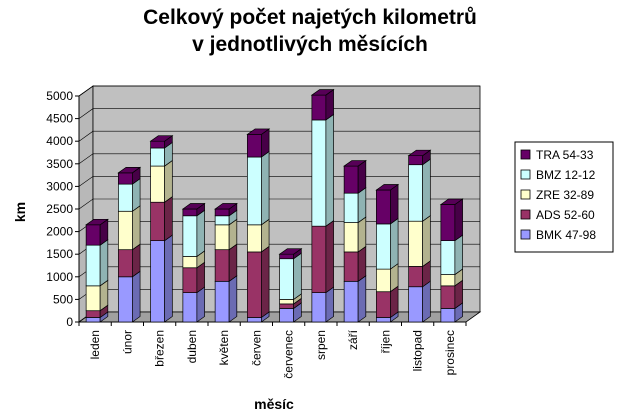 This screenshot has width=620, height=418. Describe the element at coordinates (59, 277) in the screenshot. I see `y-tick-label: 1000` at that location.